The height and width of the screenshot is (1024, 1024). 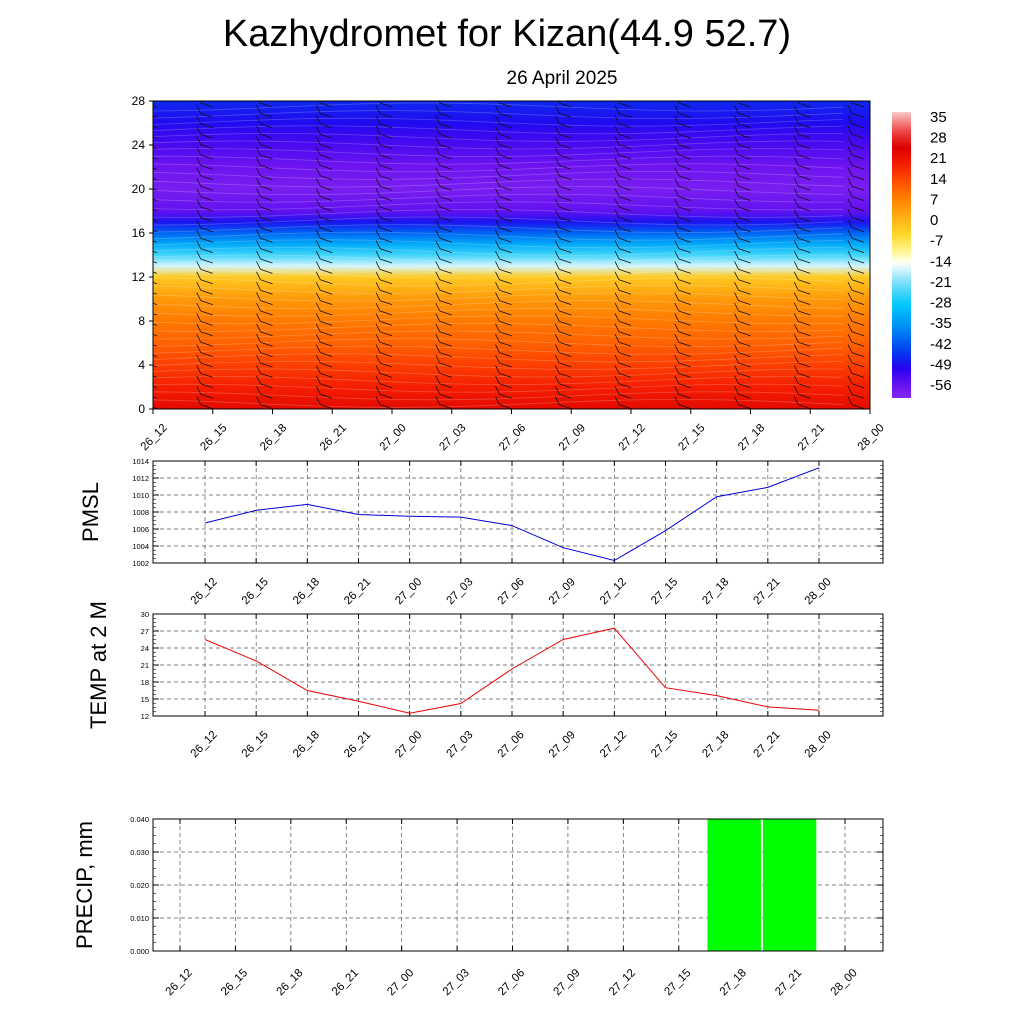 What do you see at coordinates (145, 648) in the screenshot?
I see `ytick-label: 24` at bounding box center [145, 648].